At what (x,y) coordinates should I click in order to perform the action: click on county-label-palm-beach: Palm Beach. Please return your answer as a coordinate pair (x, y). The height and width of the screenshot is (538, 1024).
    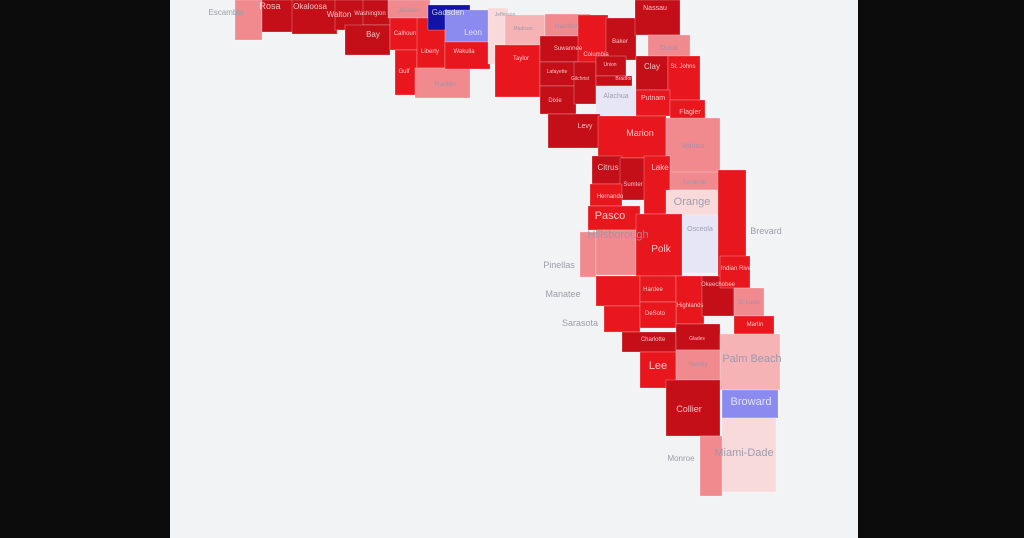
    Looking at the image, I should click on (751, 359).